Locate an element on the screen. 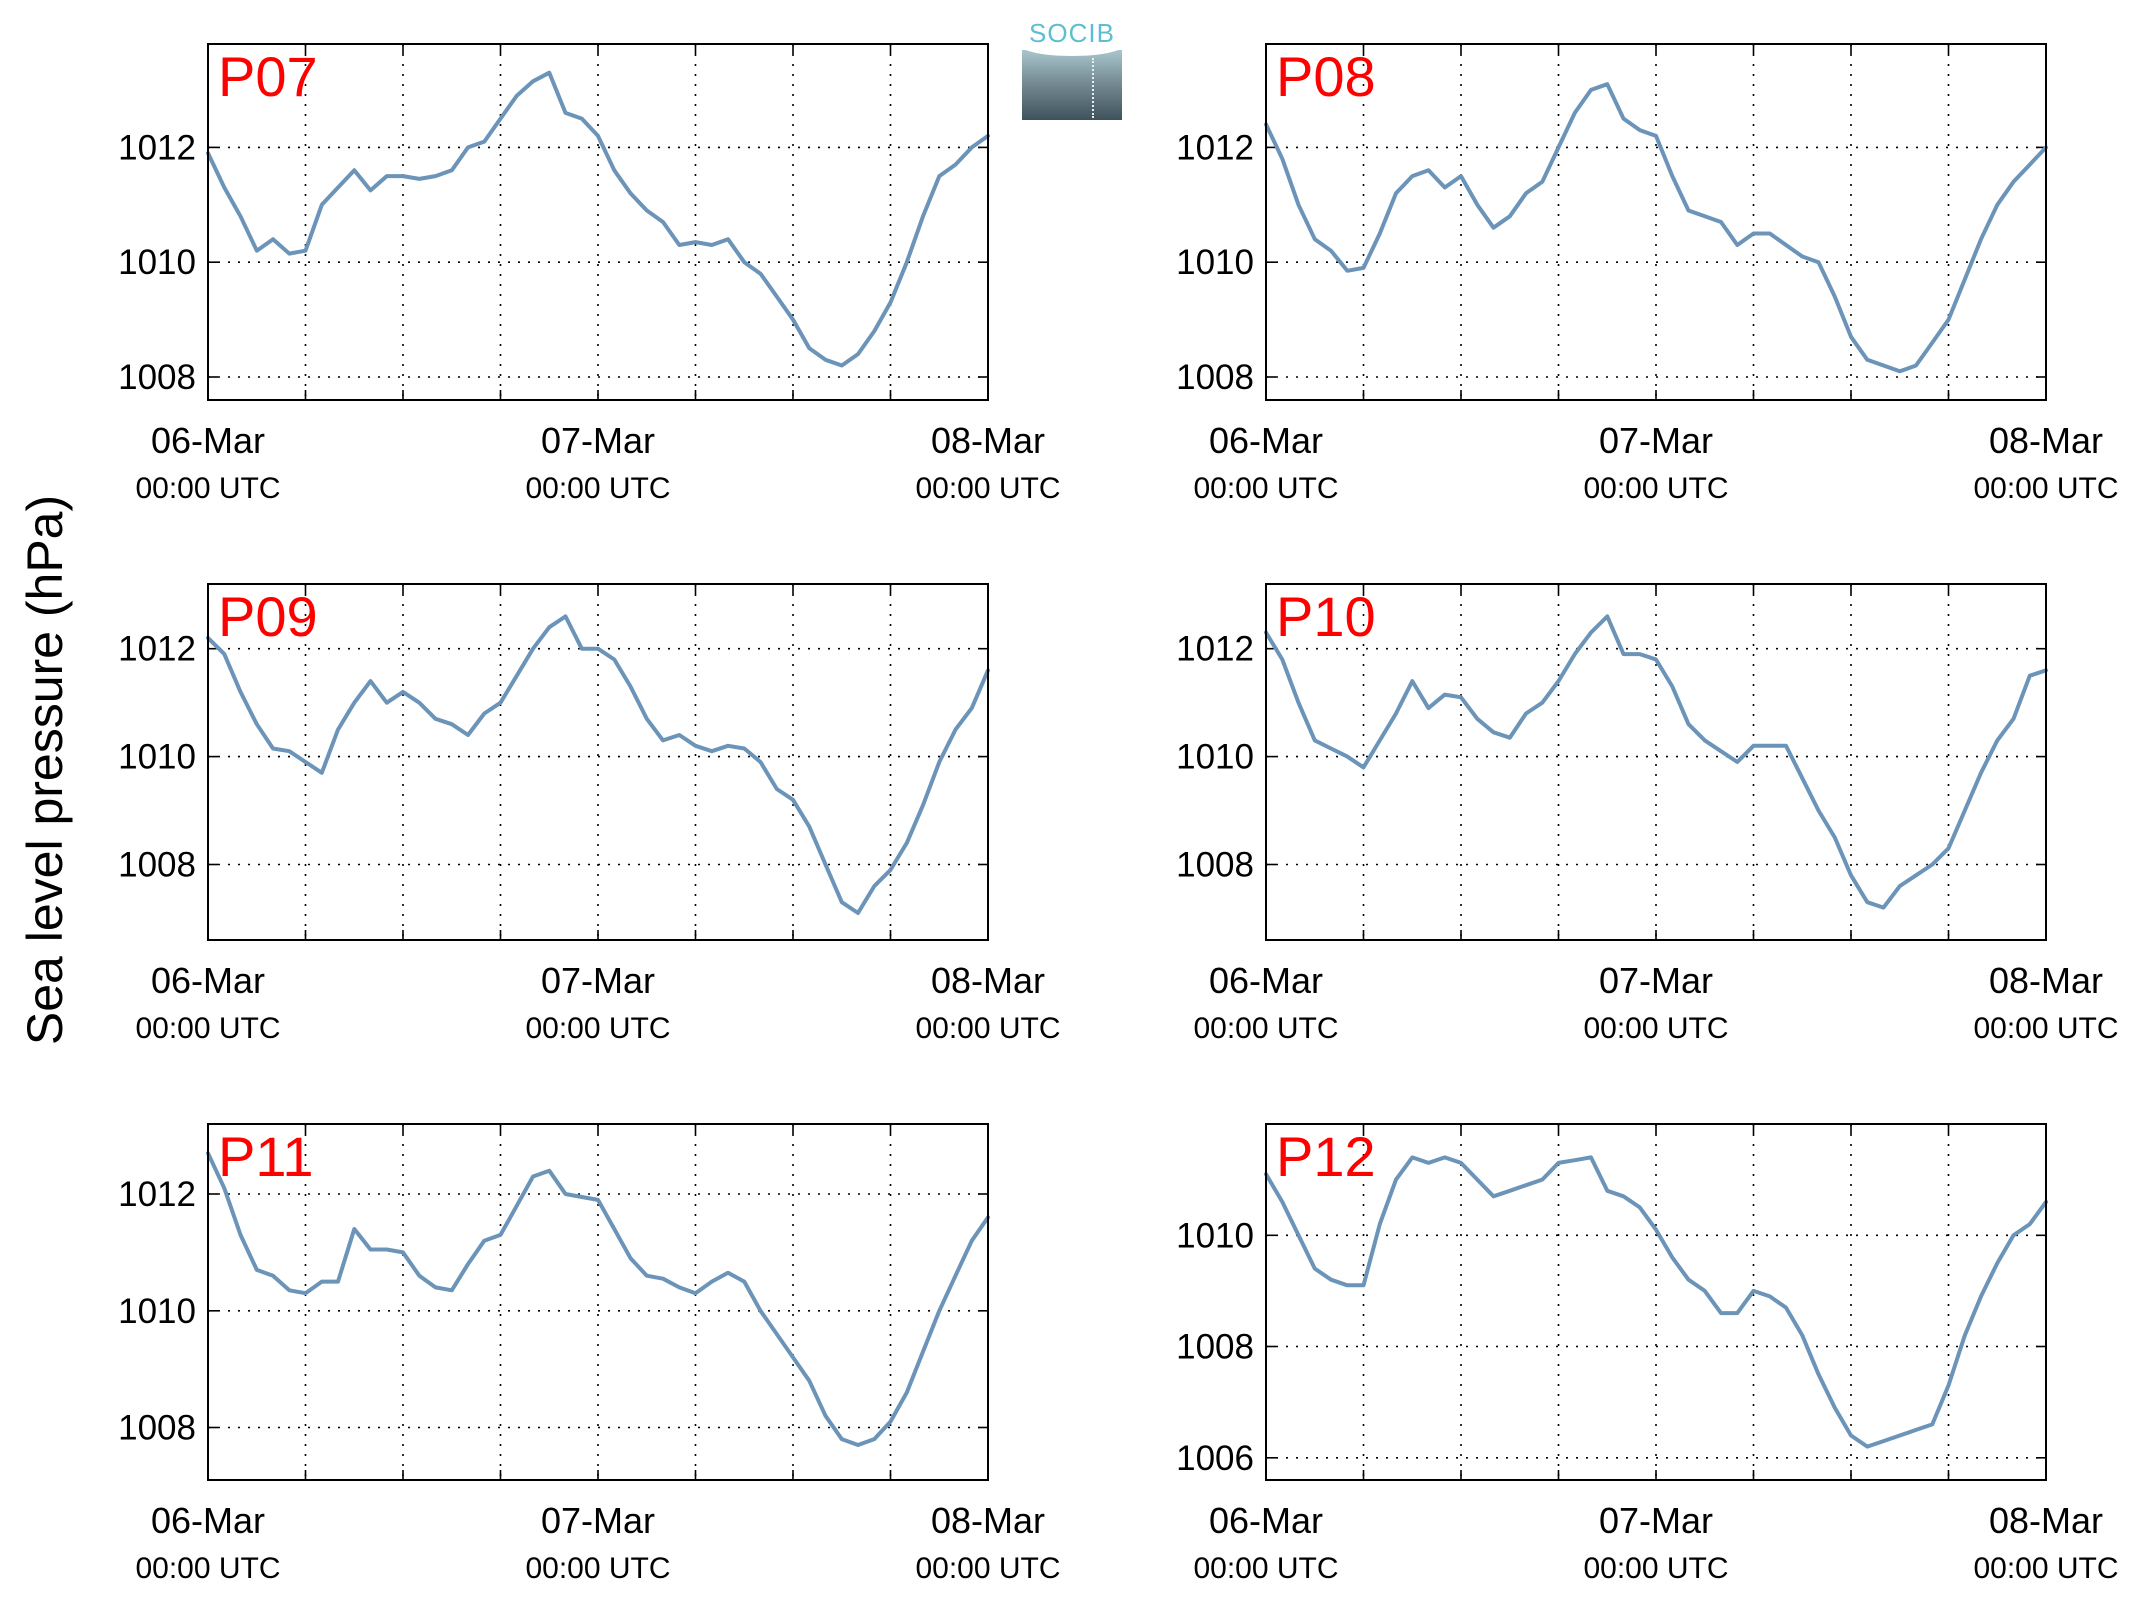  panel-label: P12 is located at coordinates (1326, 1156).